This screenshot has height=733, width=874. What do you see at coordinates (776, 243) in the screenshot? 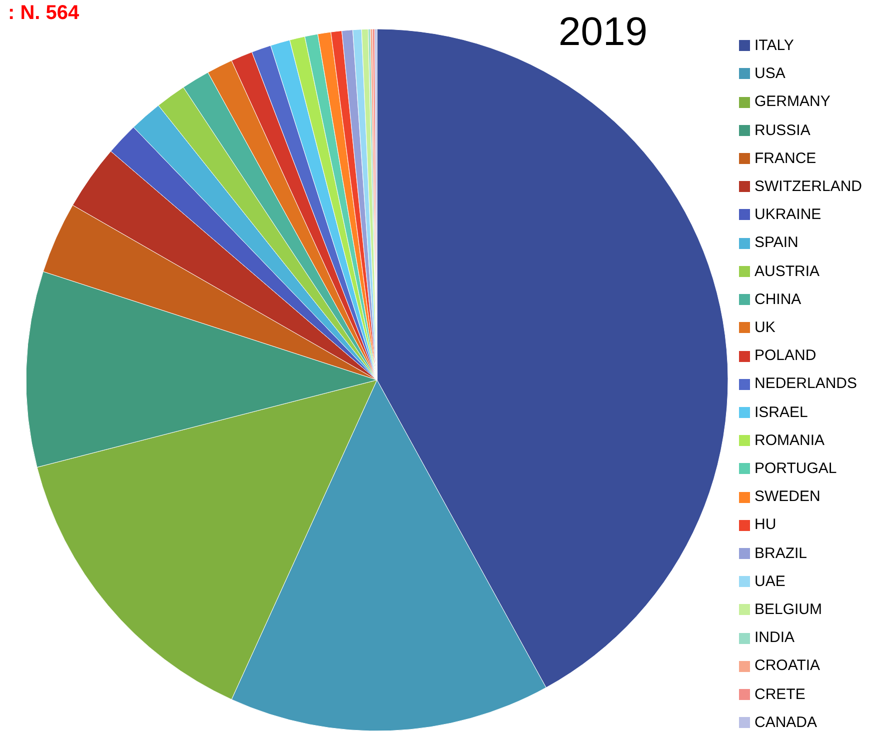
I see `legend-label: SPAIN` at bounding box center [776, 243].